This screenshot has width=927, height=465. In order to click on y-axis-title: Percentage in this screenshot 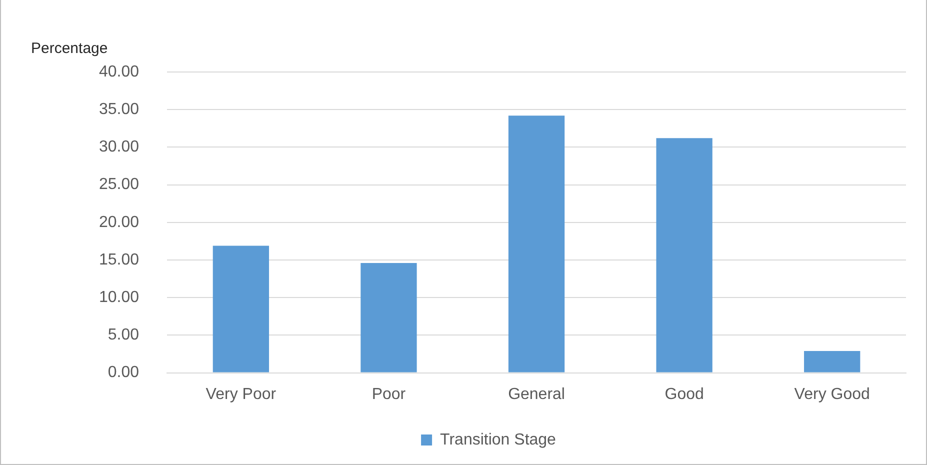, I will do `click(69, 49)`.